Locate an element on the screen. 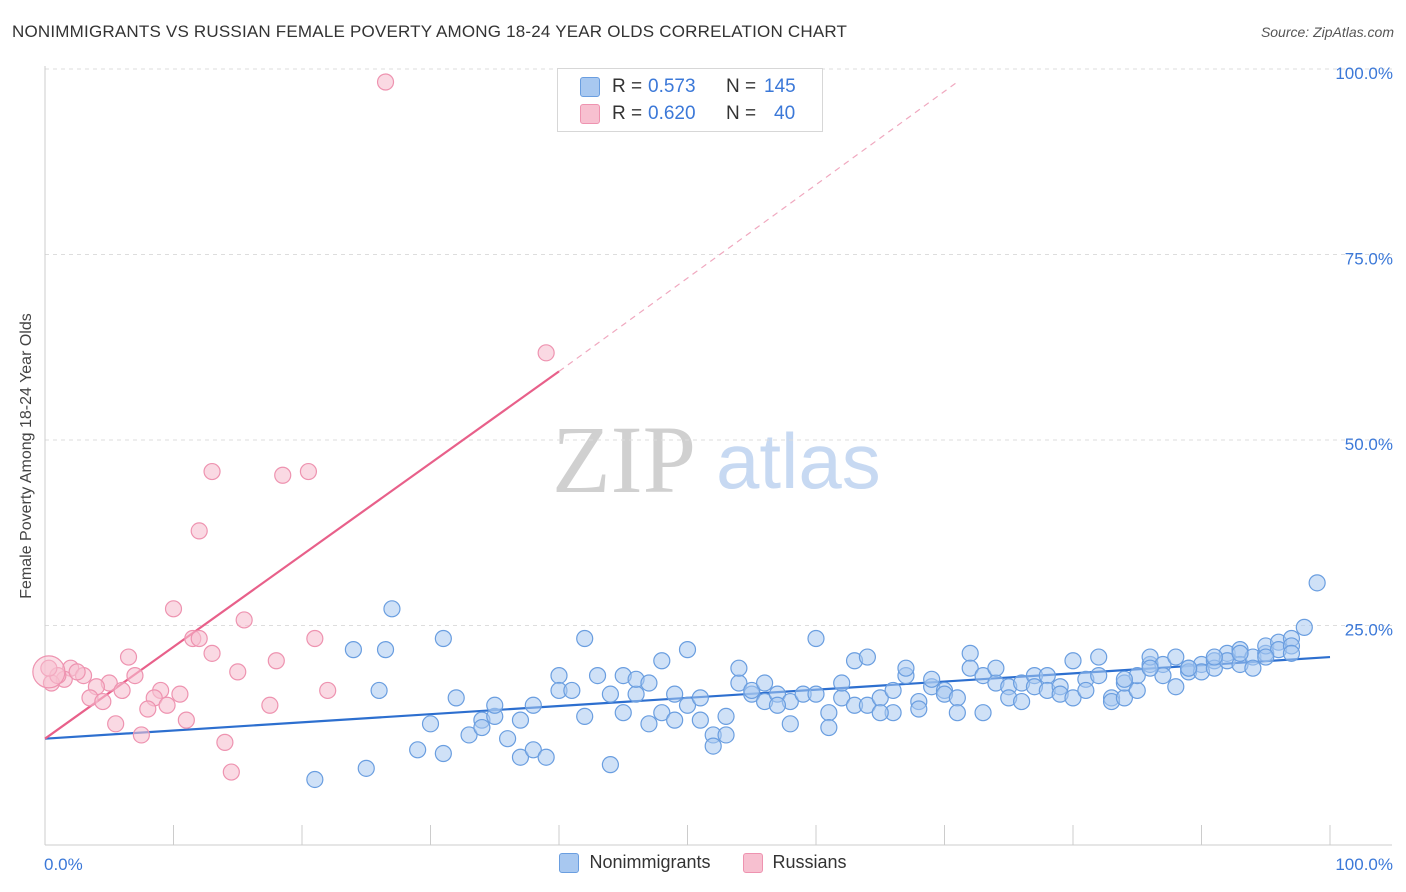  legend-item-russians: Russians is located at coordinates (794, 862).